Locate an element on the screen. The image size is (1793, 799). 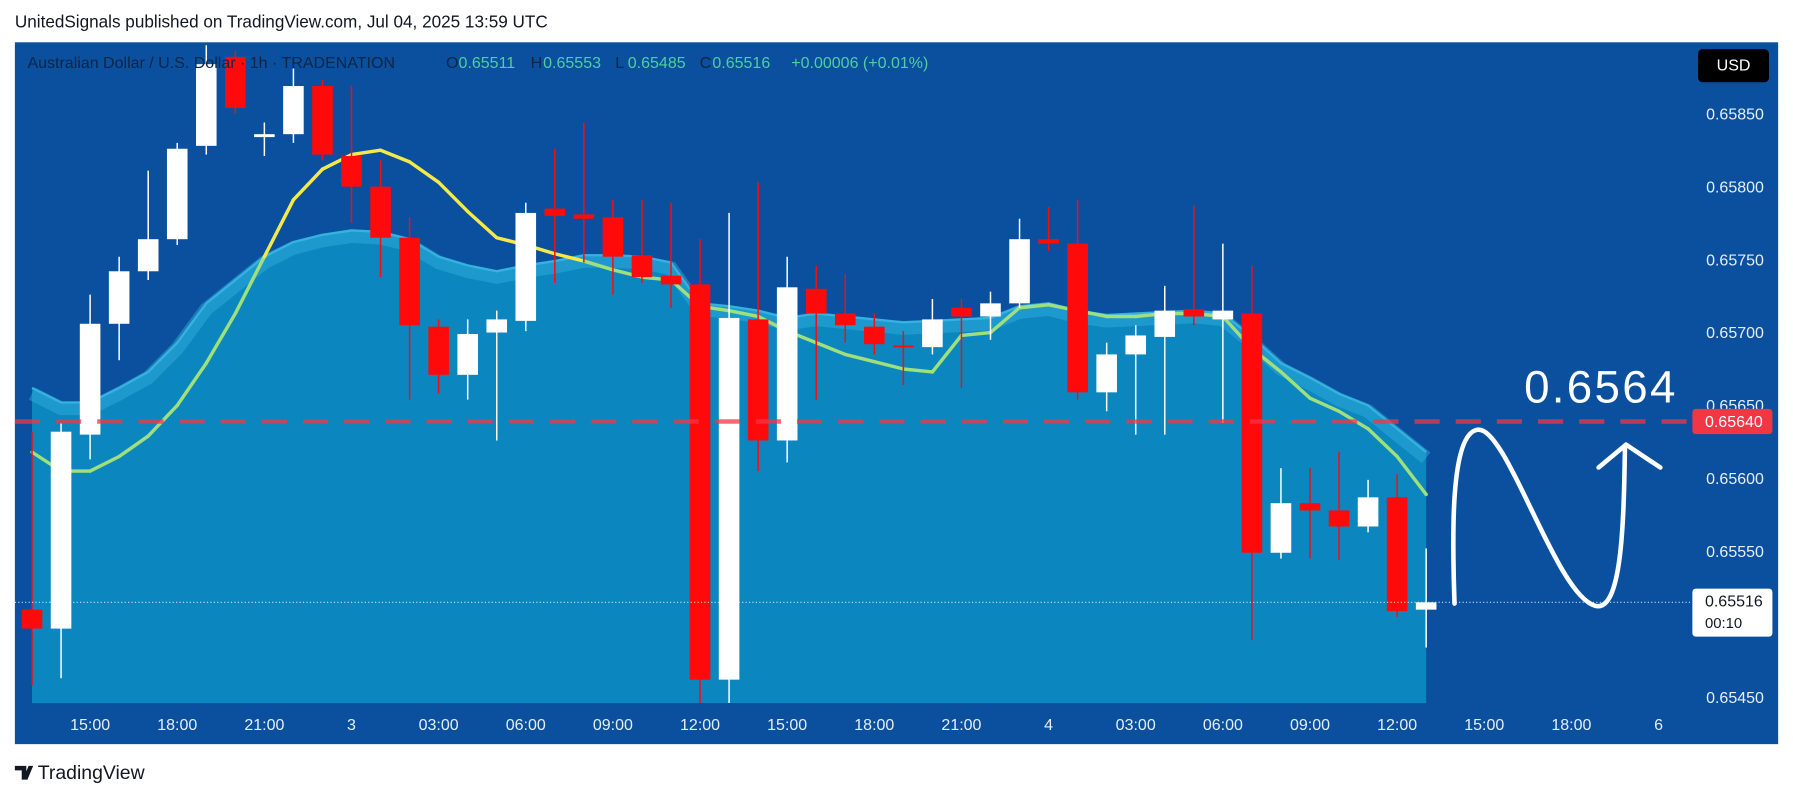
target-annotation: 0.6564 is located at coordinates (1601, 387).